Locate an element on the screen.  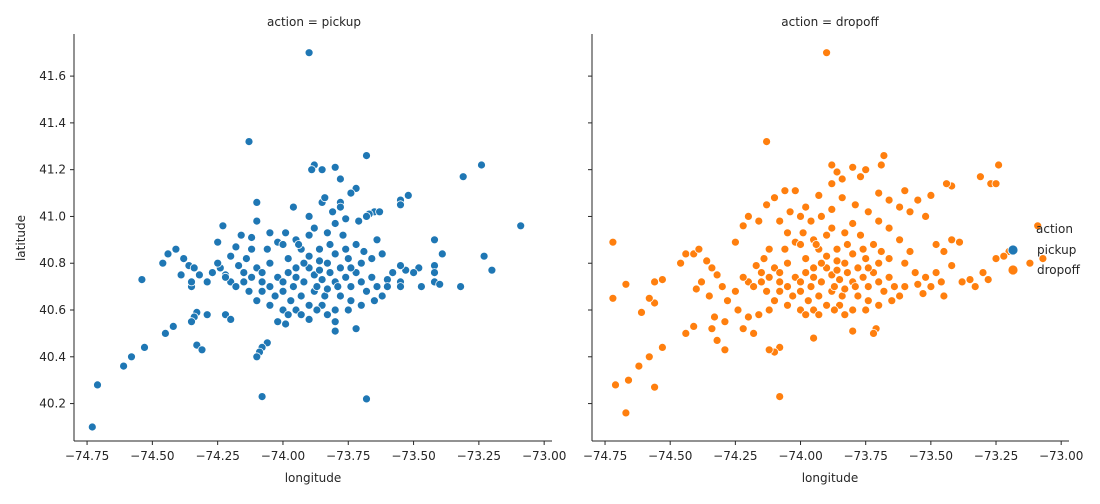
legend-label: pickup is located at coordinates (1056, 250).